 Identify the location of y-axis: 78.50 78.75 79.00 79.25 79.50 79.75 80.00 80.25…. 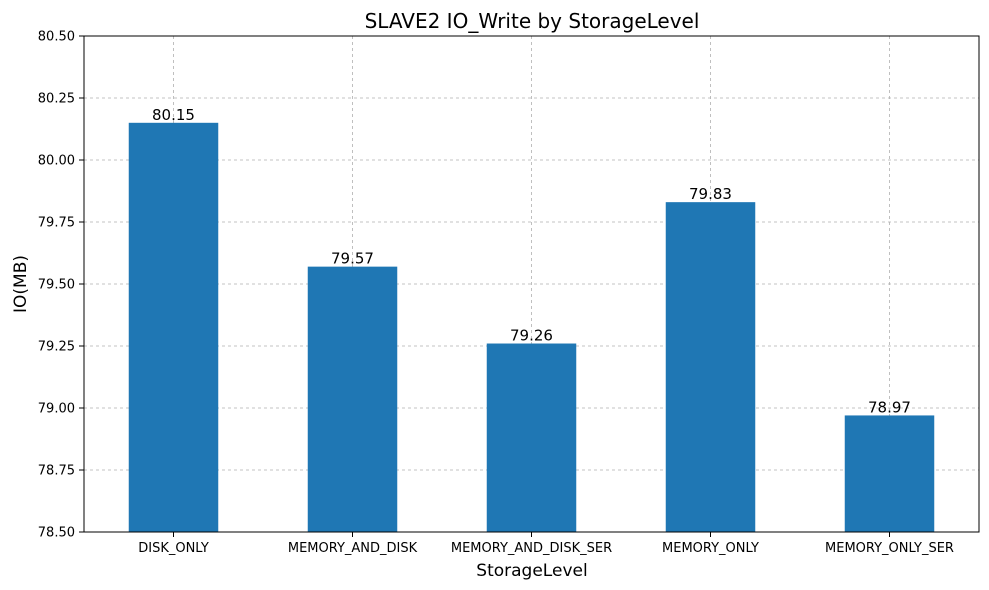
(61, 285).